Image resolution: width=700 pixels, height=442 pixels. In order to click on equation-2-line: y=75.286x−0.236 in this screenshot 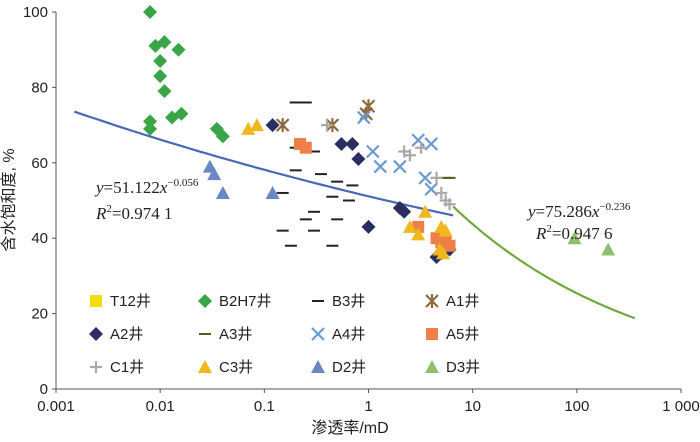, I will do `click(578, 211)`.